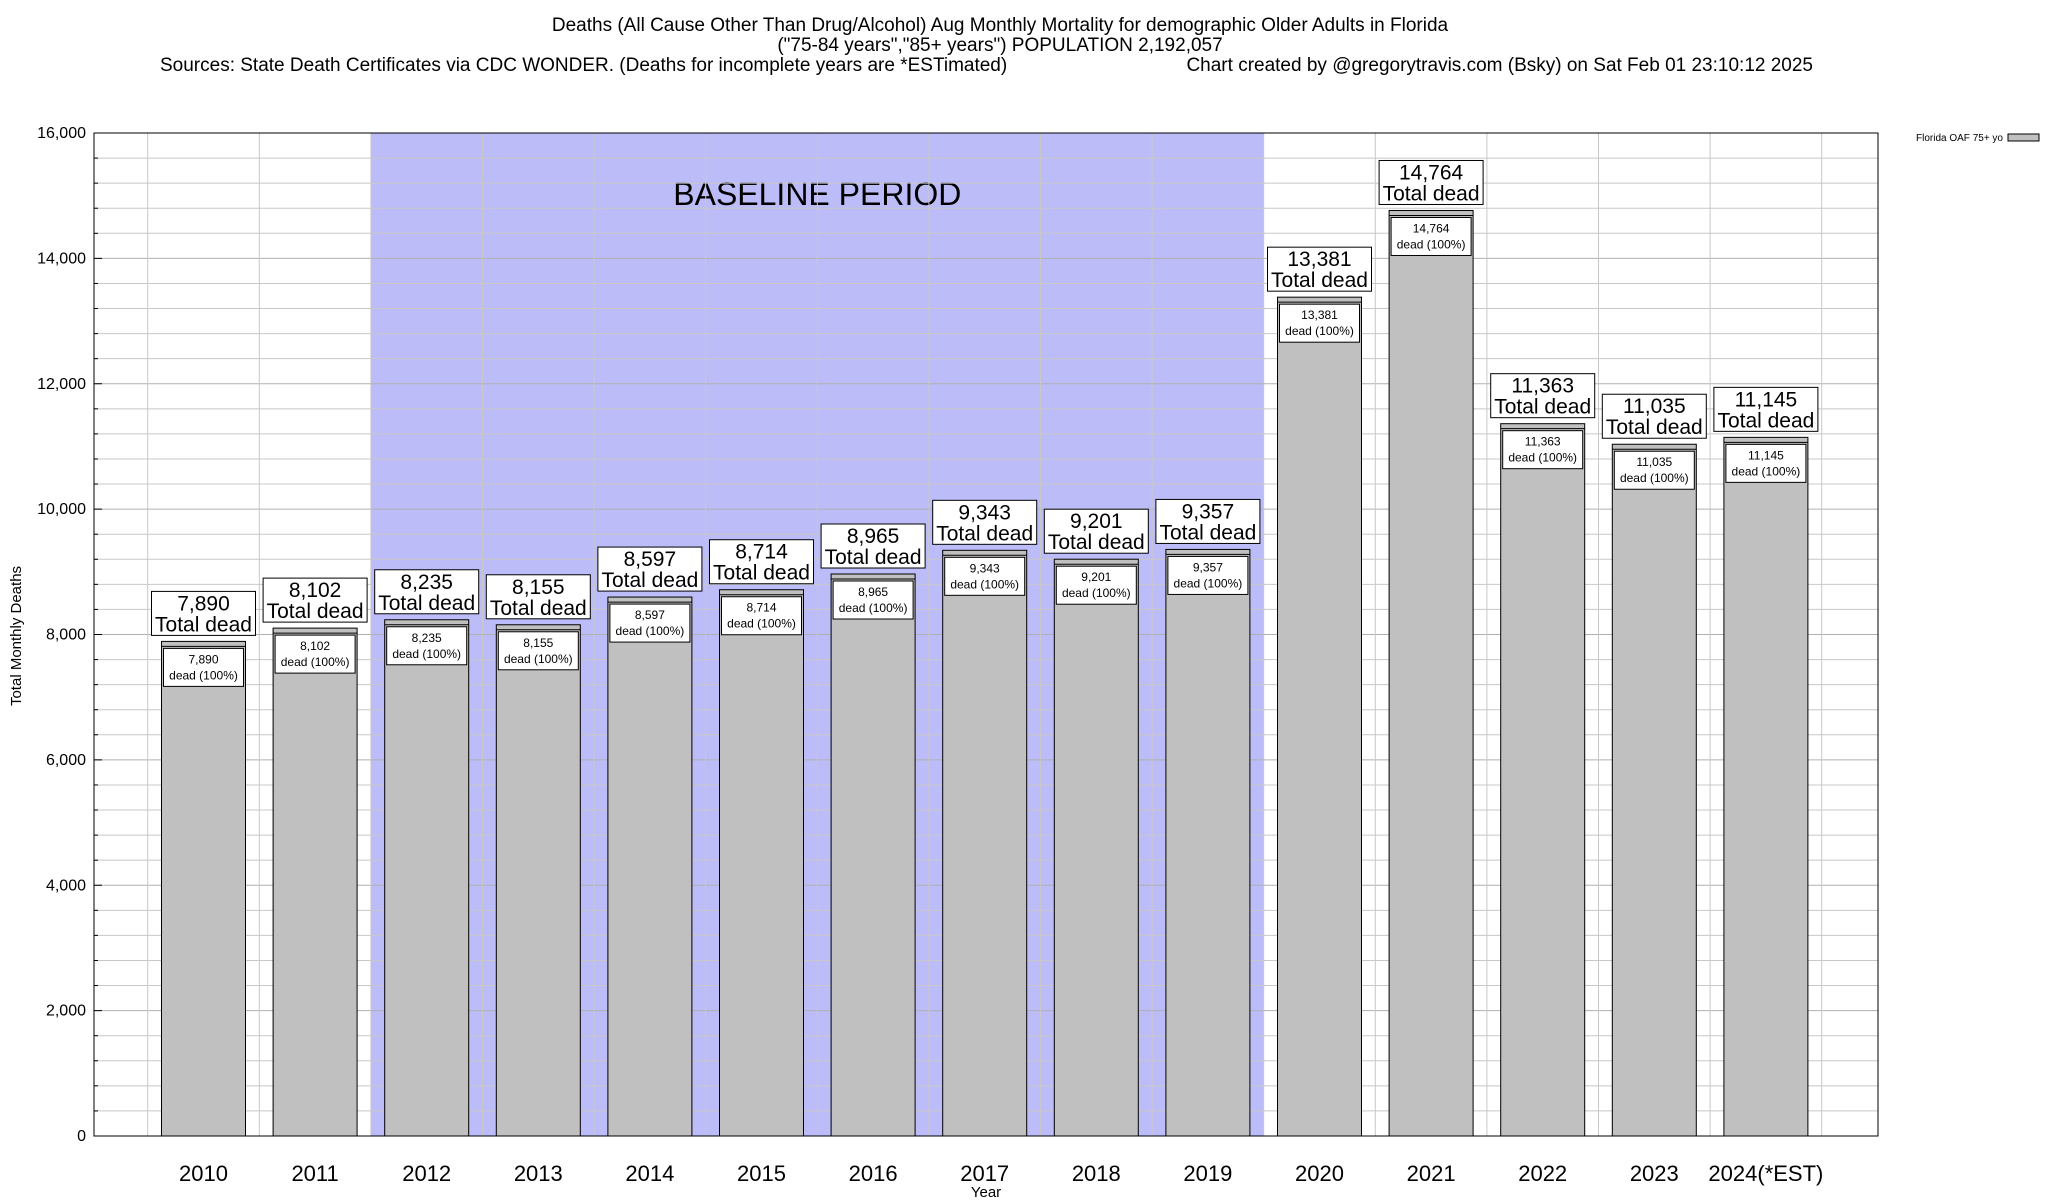  What do you see at coordinates (761, 608) in the screenshot?
I see `inner-value-label: 8,714` at bounding box center [761, 608].